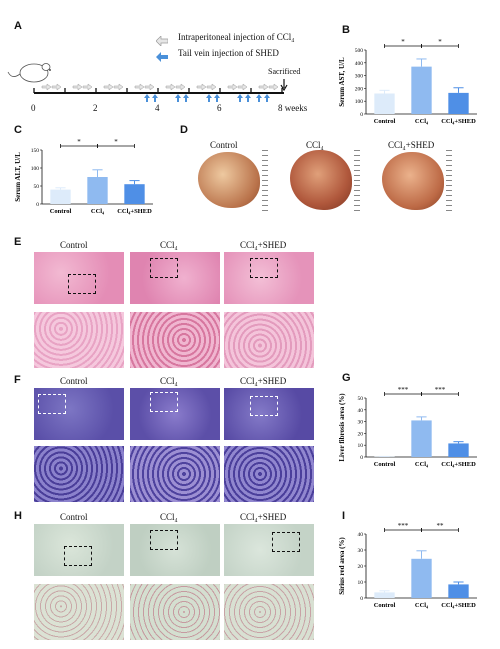 This screenshot has width=500, height=649. Describe the element at coordinates (346, 30) in the screenshot. I see `panel-label-b: B` at that location.